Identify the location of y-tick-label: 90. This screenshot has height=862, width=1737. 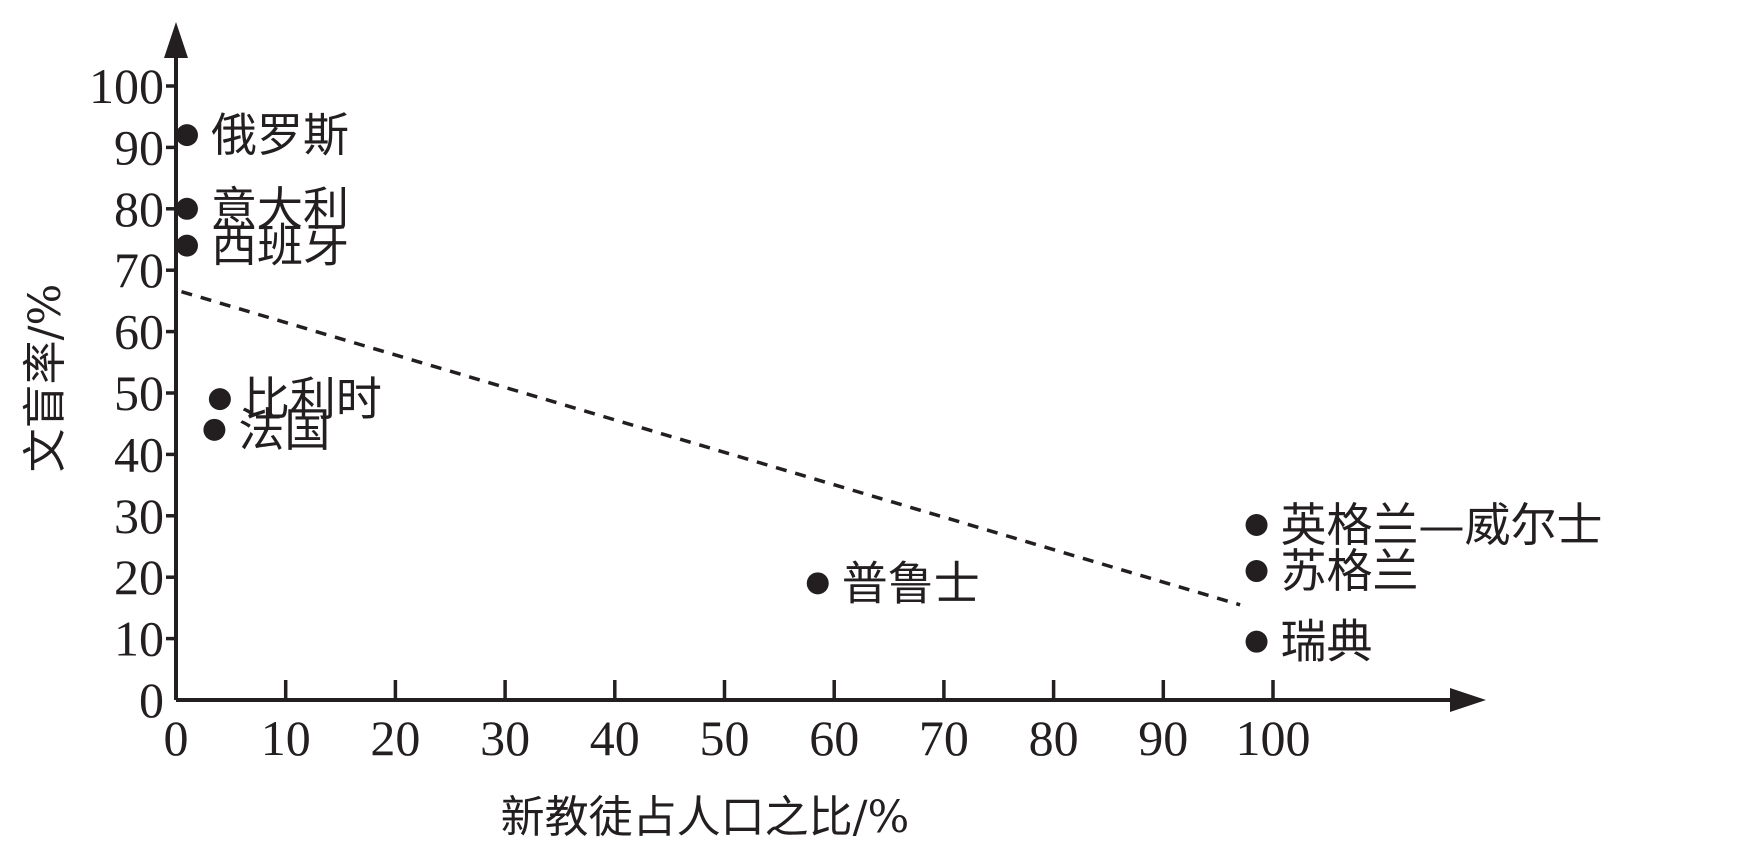
(139, 147).